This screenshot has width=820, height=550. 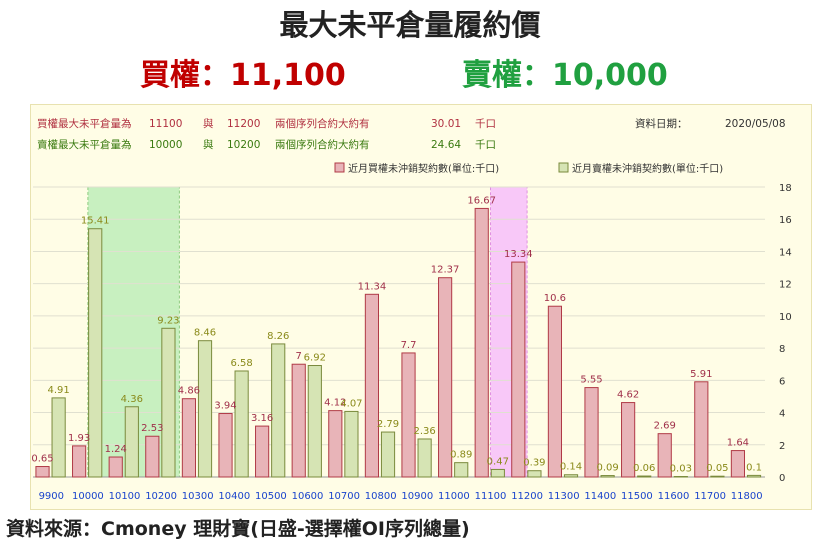 What do you see at coordinates (308, 496) in the screenshot?
I see `x-tick-label: 10600` at bounding box center [308, 496].